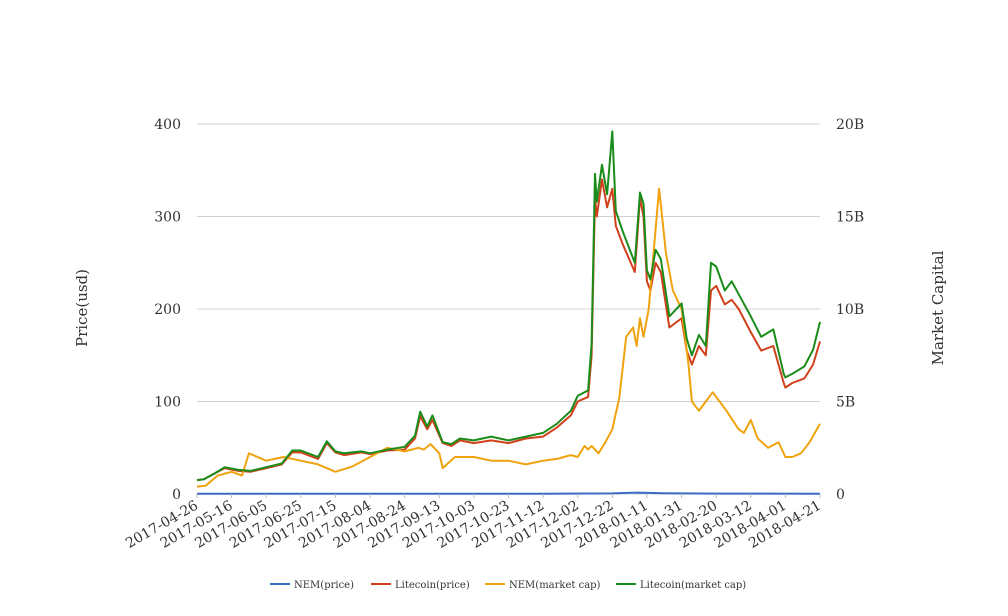 The width and height of the screenshot is (1008, 616). Describe the element at coordinates (509, 493) in the screenshot. I see `series-line` at that location.